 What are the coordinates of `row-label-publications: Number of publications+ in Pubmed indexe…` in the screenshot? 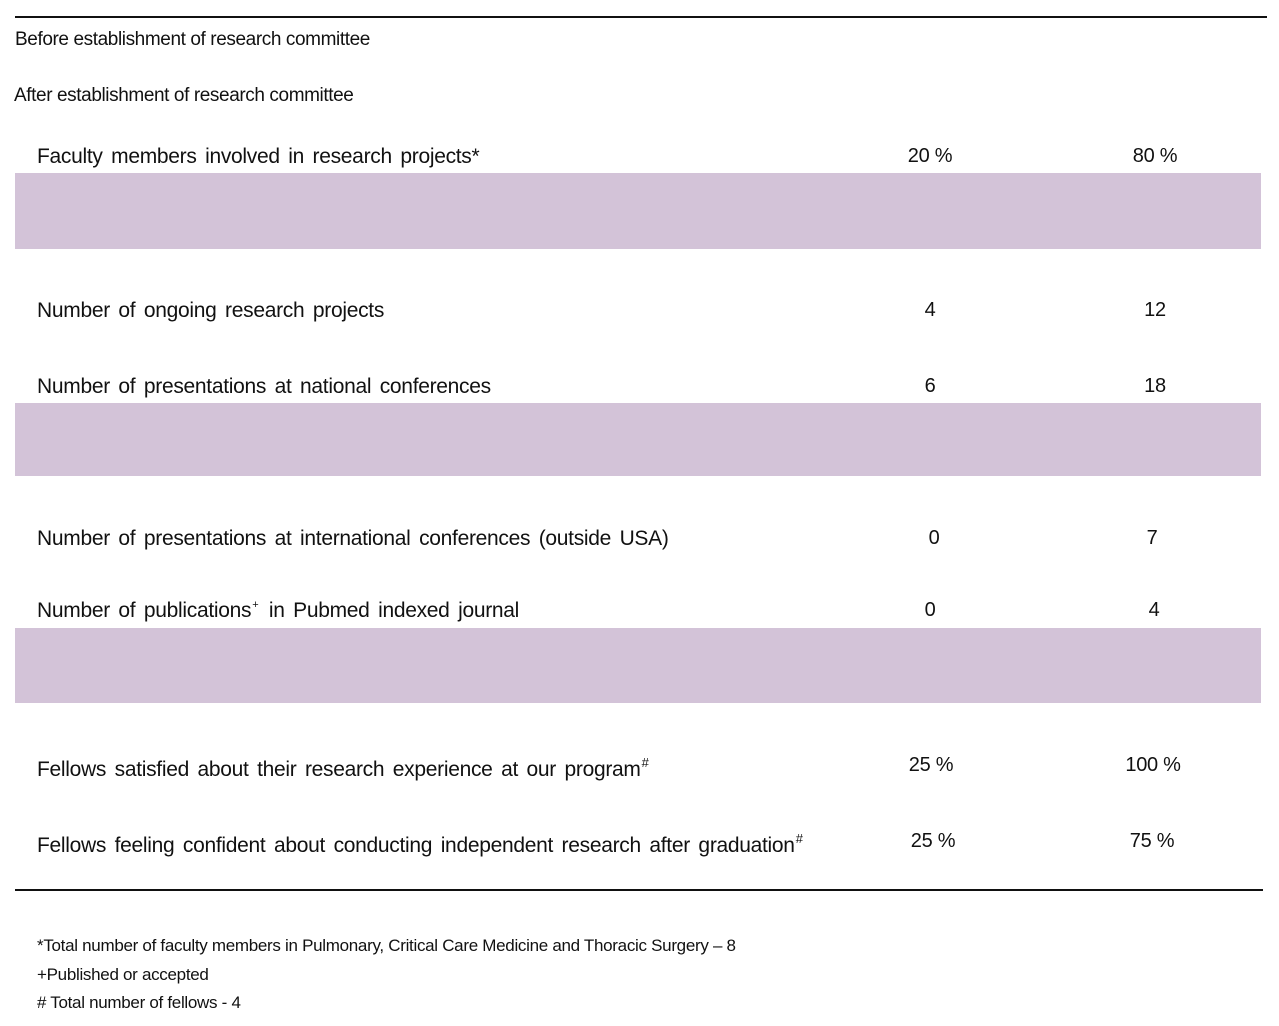 It's located at (278, 610).